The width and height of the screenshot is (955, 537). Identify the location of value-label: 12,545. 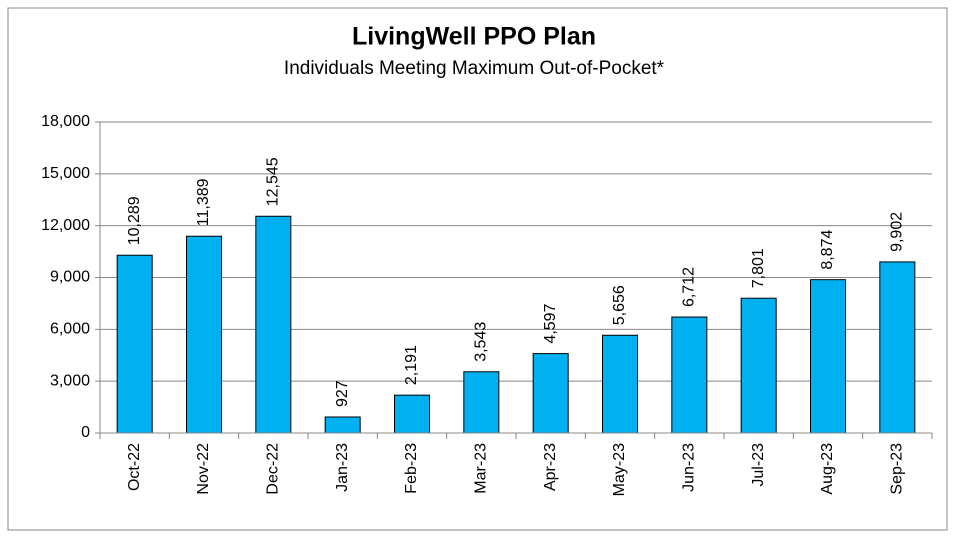
(273, 181).